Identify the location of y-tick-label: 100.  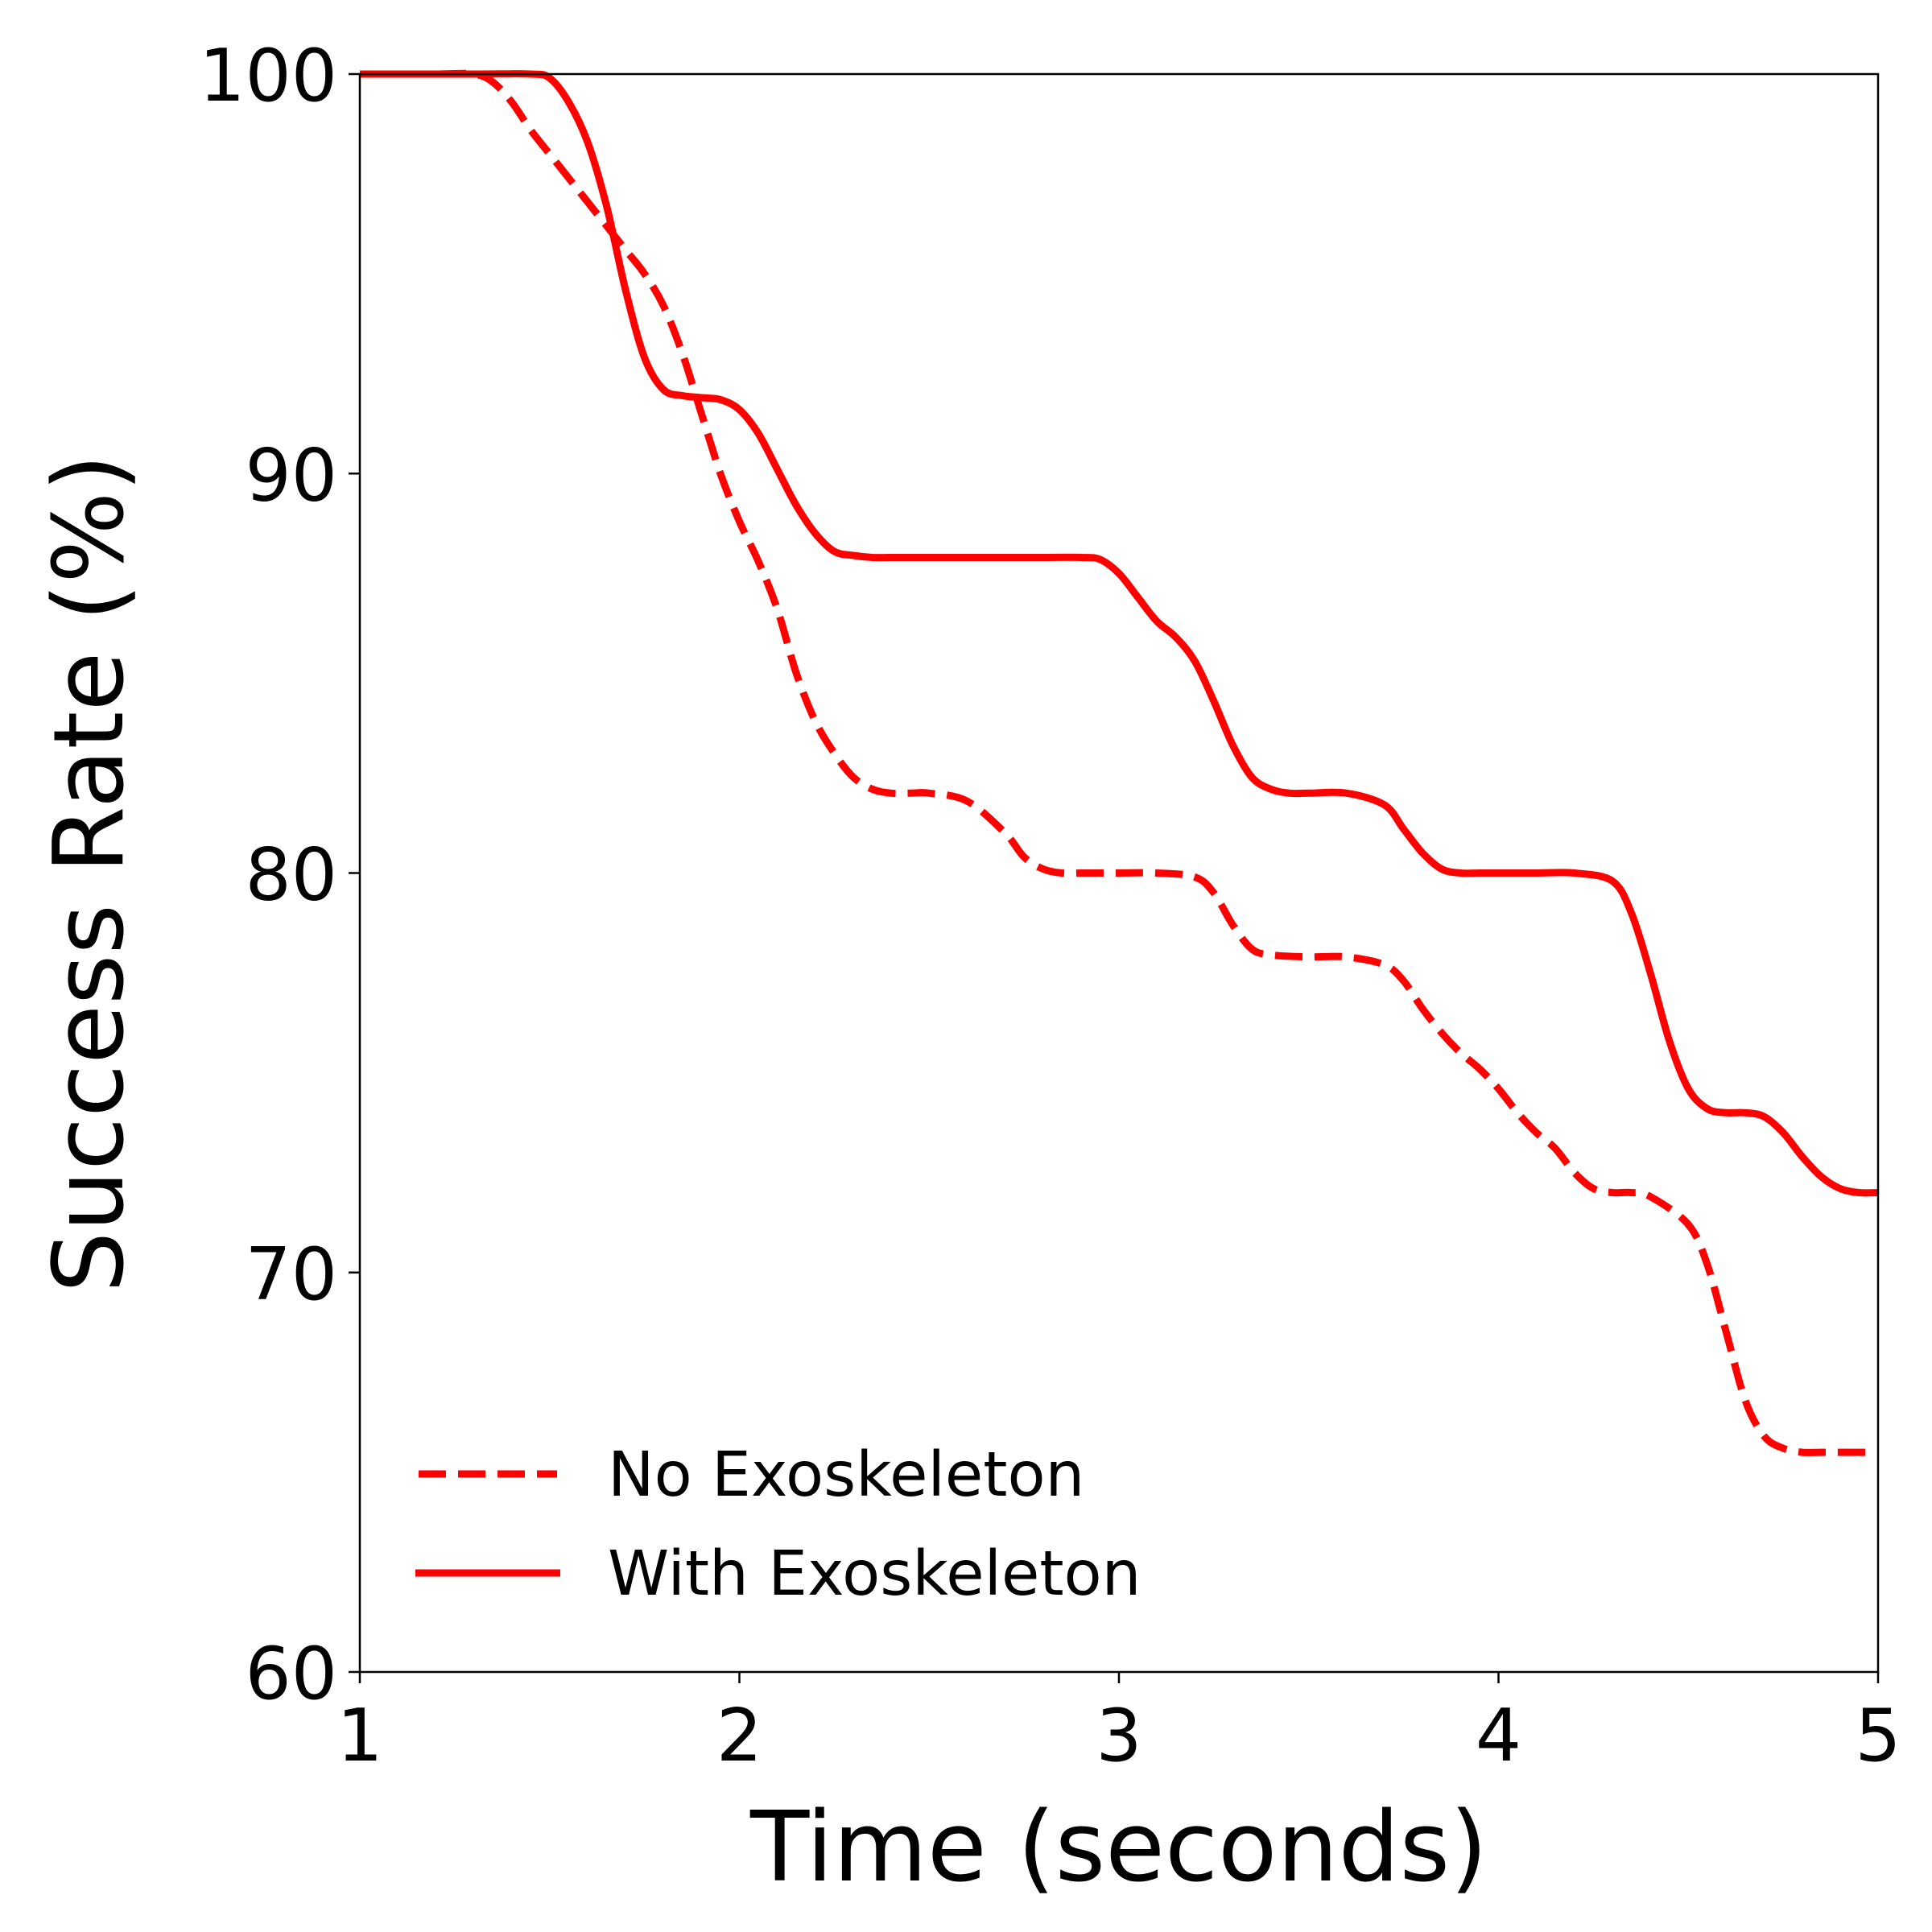
(268, 76).